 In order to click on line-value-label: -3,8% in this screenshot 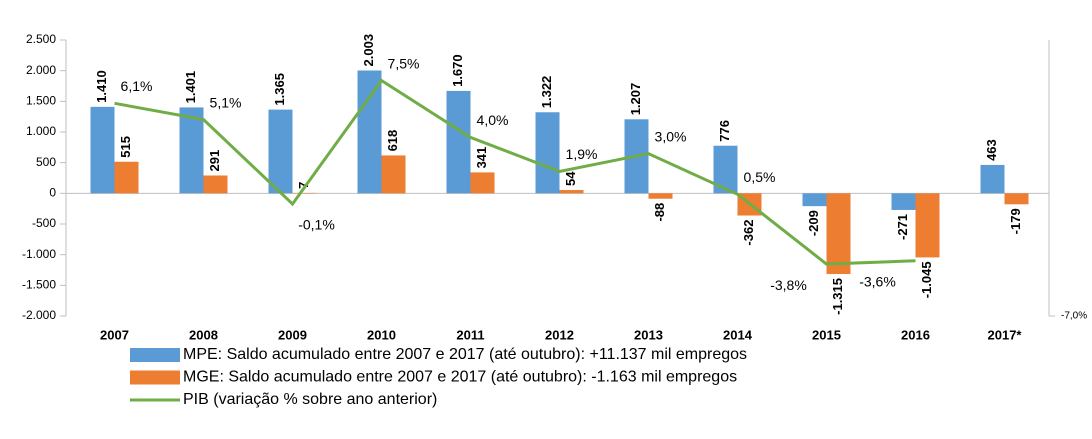, I will do `click(788, 285)`.